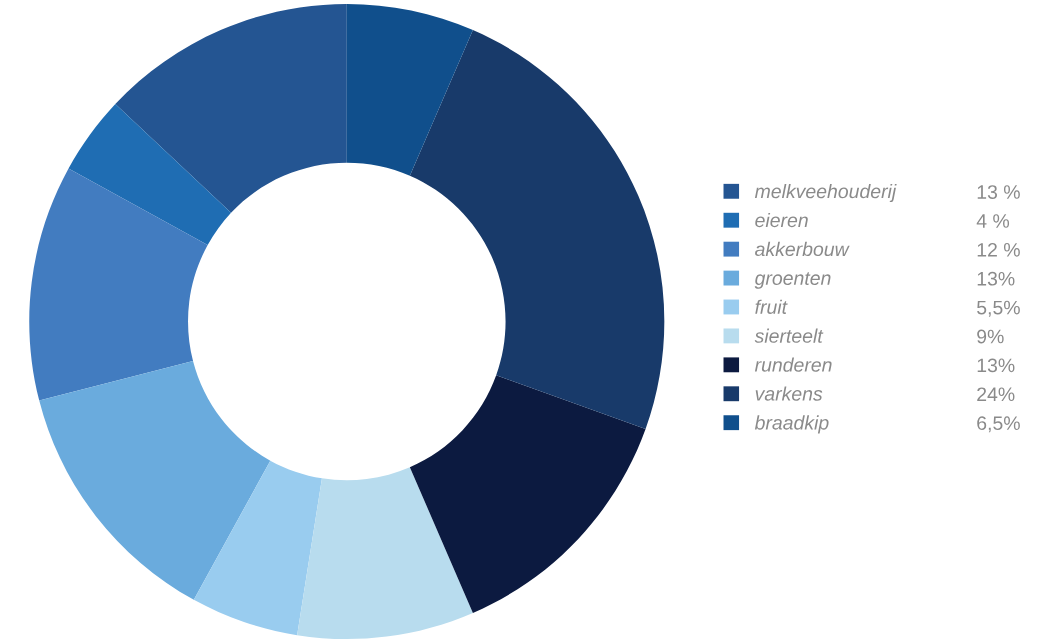 This screenshot has width=1043, height=643. Describe the element at coordinates (996, 394) in the screenshot. I see `data-label: 24%` at that location.